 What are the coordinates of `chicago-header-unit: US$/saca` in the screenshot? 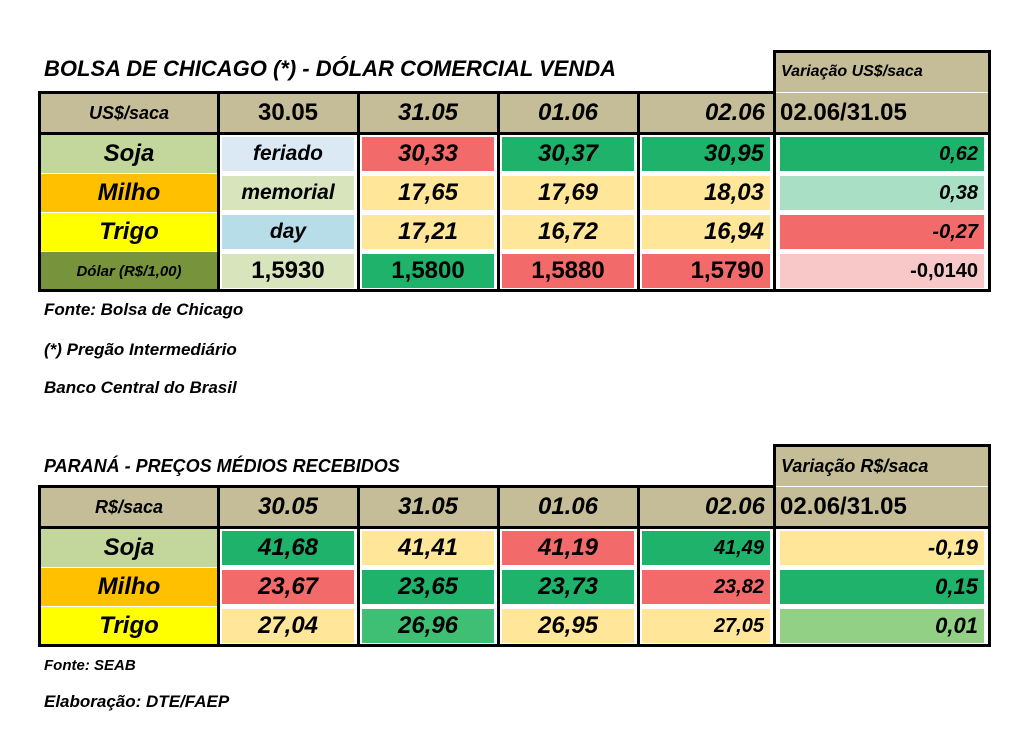 It's located at (129, 113).